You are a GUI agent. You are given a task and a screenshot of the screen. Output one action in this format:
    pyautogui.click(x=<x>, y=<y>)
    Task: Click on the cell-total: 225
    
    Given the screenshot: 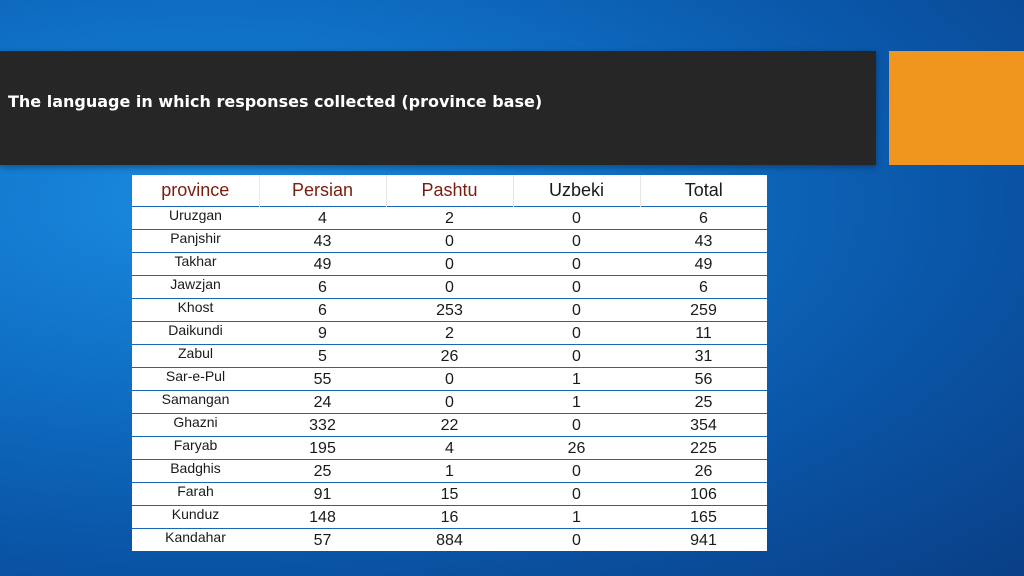 What is the action you would take?
    pyautogui.click(x=703, y=448)
    